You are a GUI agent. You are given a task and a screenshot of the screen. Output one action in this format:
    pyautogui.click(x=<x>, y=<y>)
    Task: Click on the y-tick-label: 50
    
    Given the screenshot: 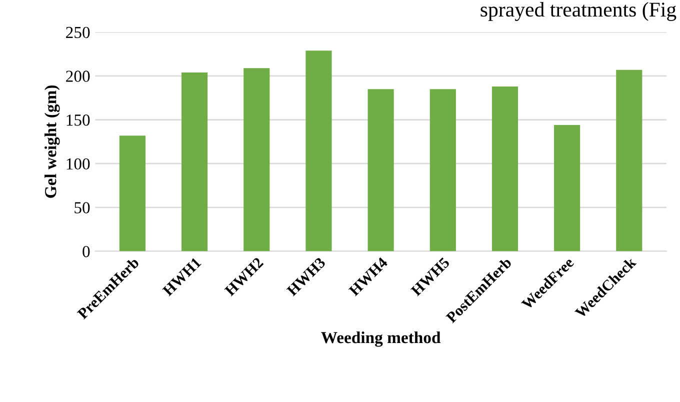 What is the action you would take?
    pyautogui.click(x=82, y=208)
    